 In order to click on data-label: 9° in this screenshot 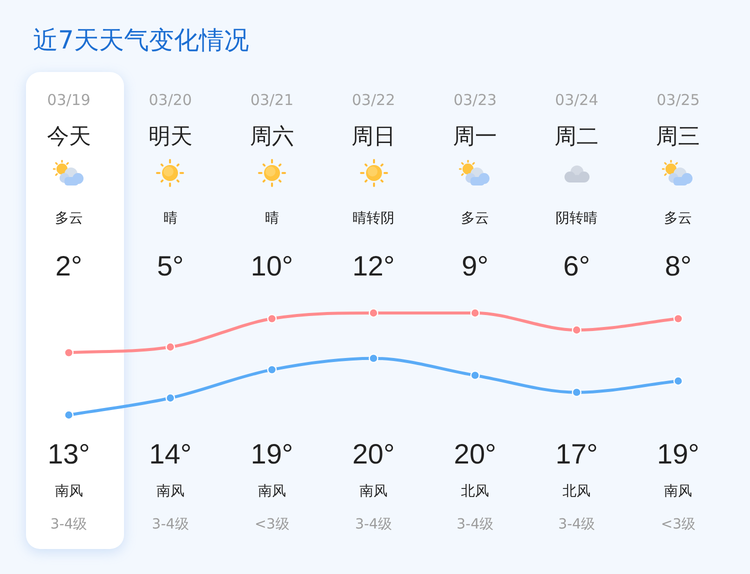, I will do `click(475, 266)`.